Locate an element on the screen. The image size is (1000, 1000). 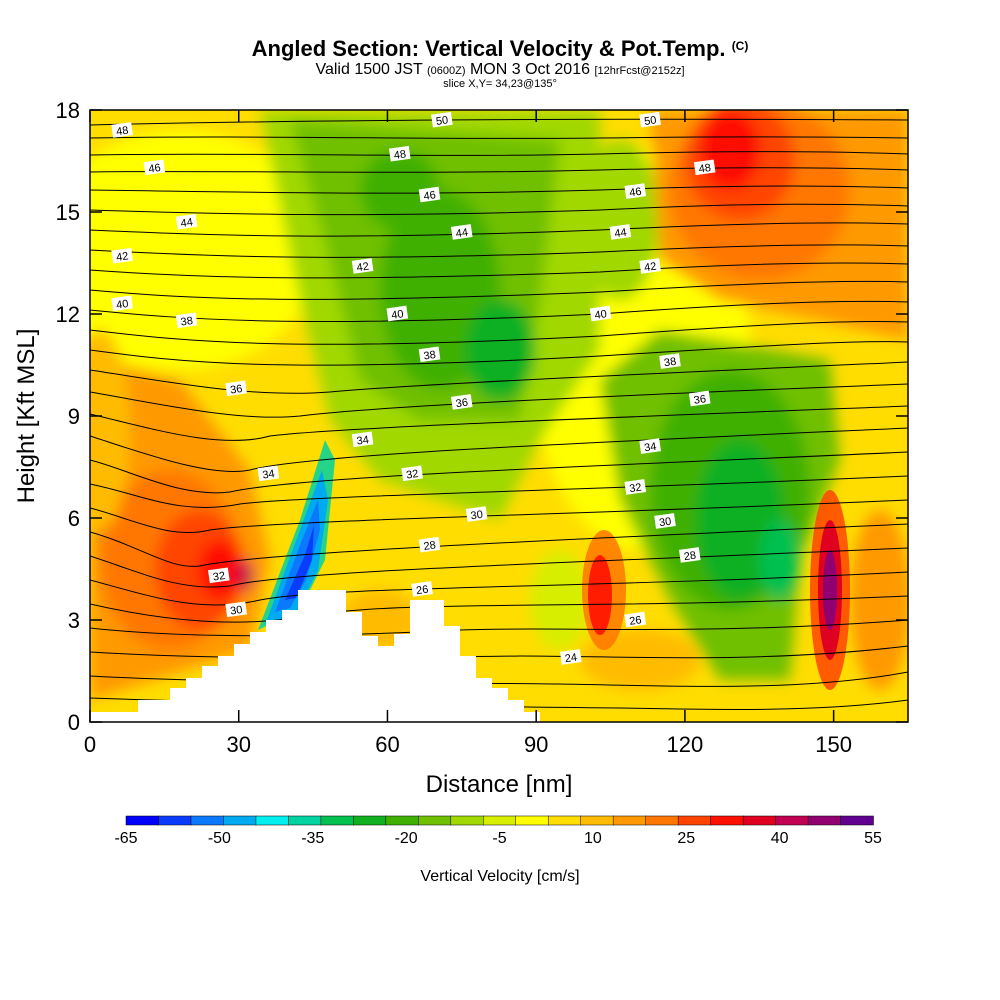
isentrope-label: 48 is located at coordinates (122, 130).